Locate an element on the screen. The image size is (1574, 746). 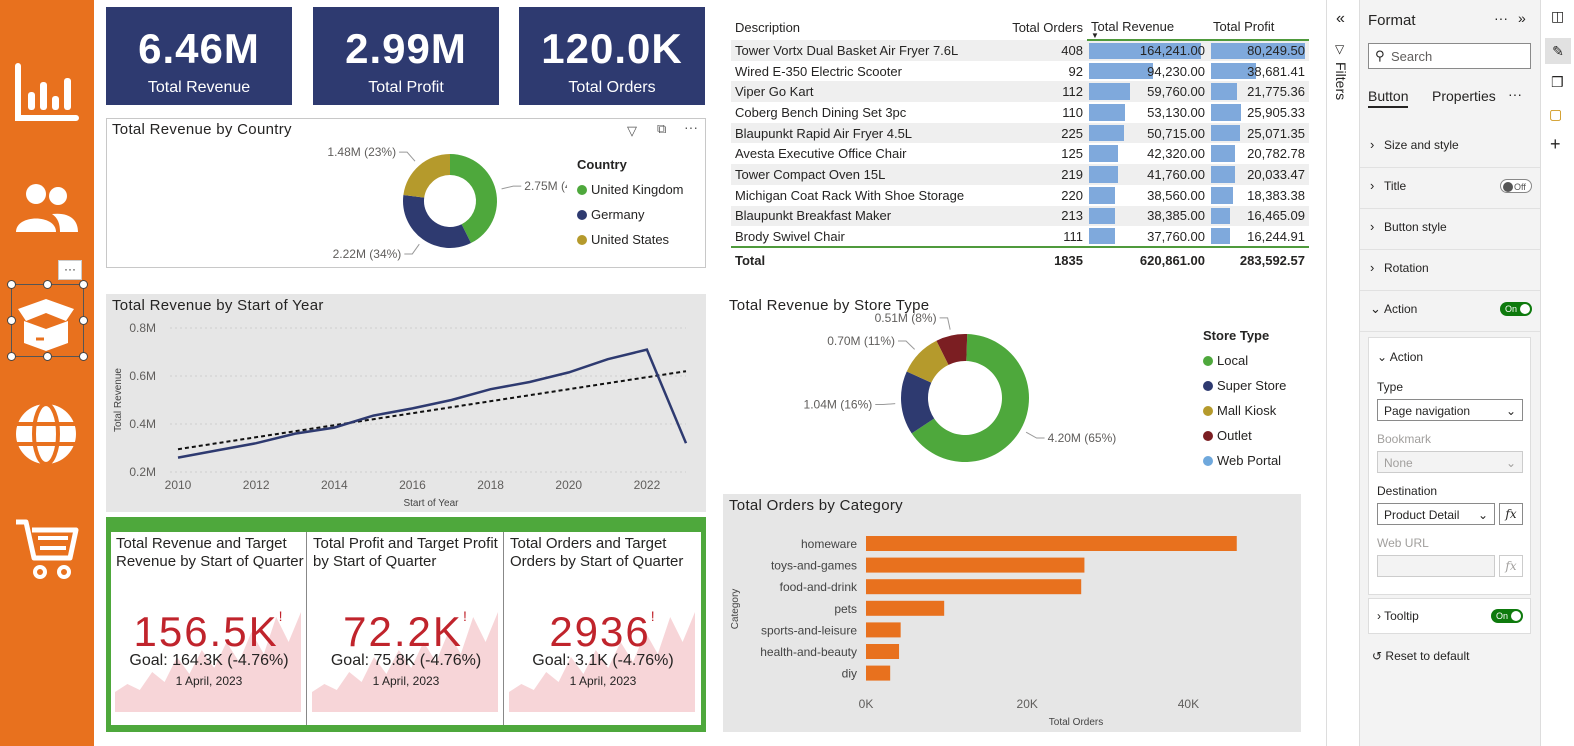
cell-profit: 25,905.33 is located at coordinates (1259, 112).